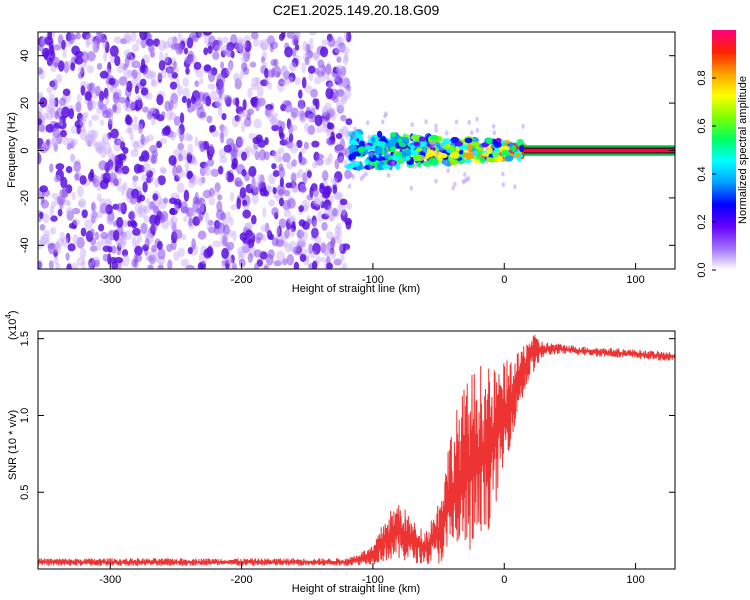 The height and width of the screenshot is (600, 750). What do you see at coordinates (242, 580) in the screenshot?
I see `snr-x-tick-label: -200` at bounding box center [242, 580].